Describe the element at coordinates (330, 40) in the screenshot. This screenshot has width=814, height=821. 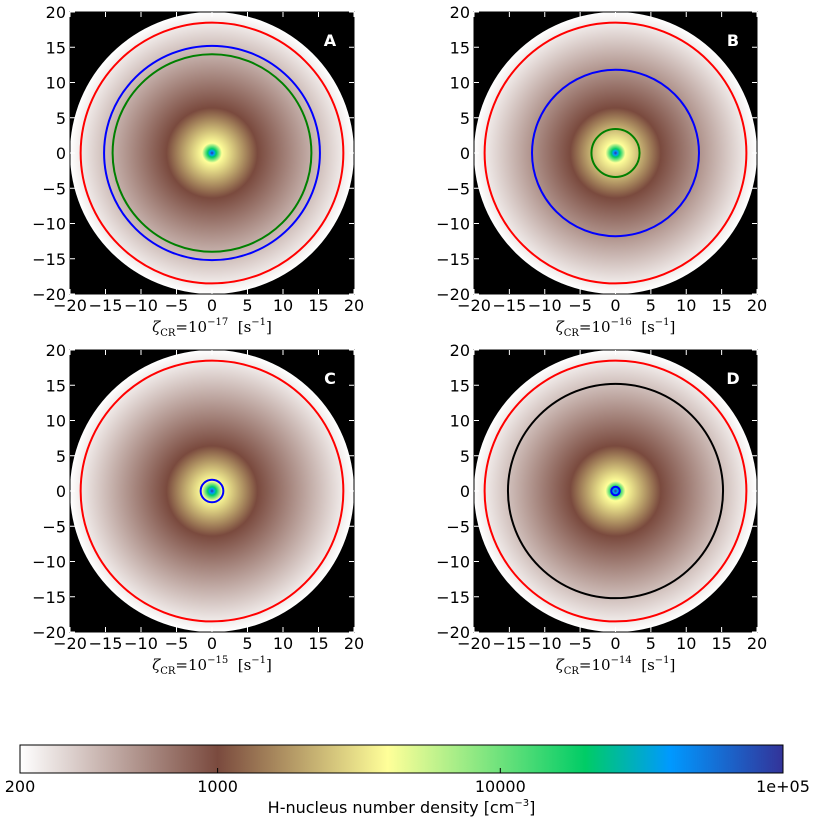
I see `panel-label: A` at that location.